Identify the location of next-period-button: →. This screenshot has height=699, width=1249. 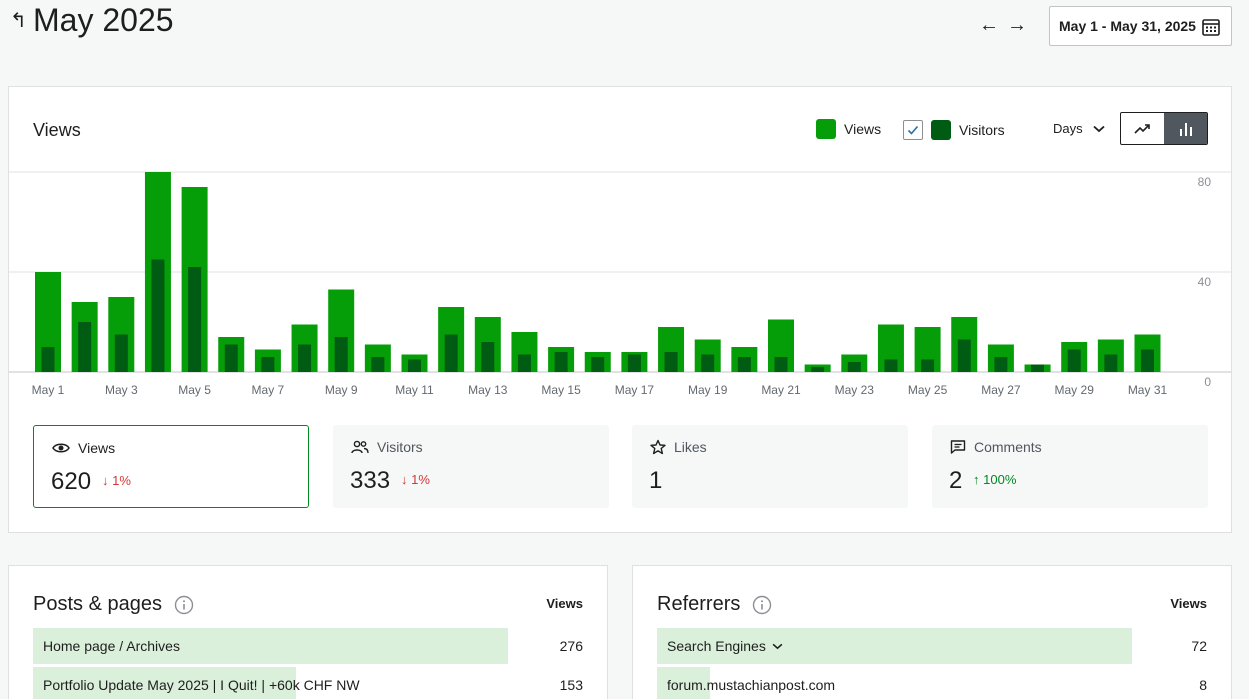
(1017, 25).